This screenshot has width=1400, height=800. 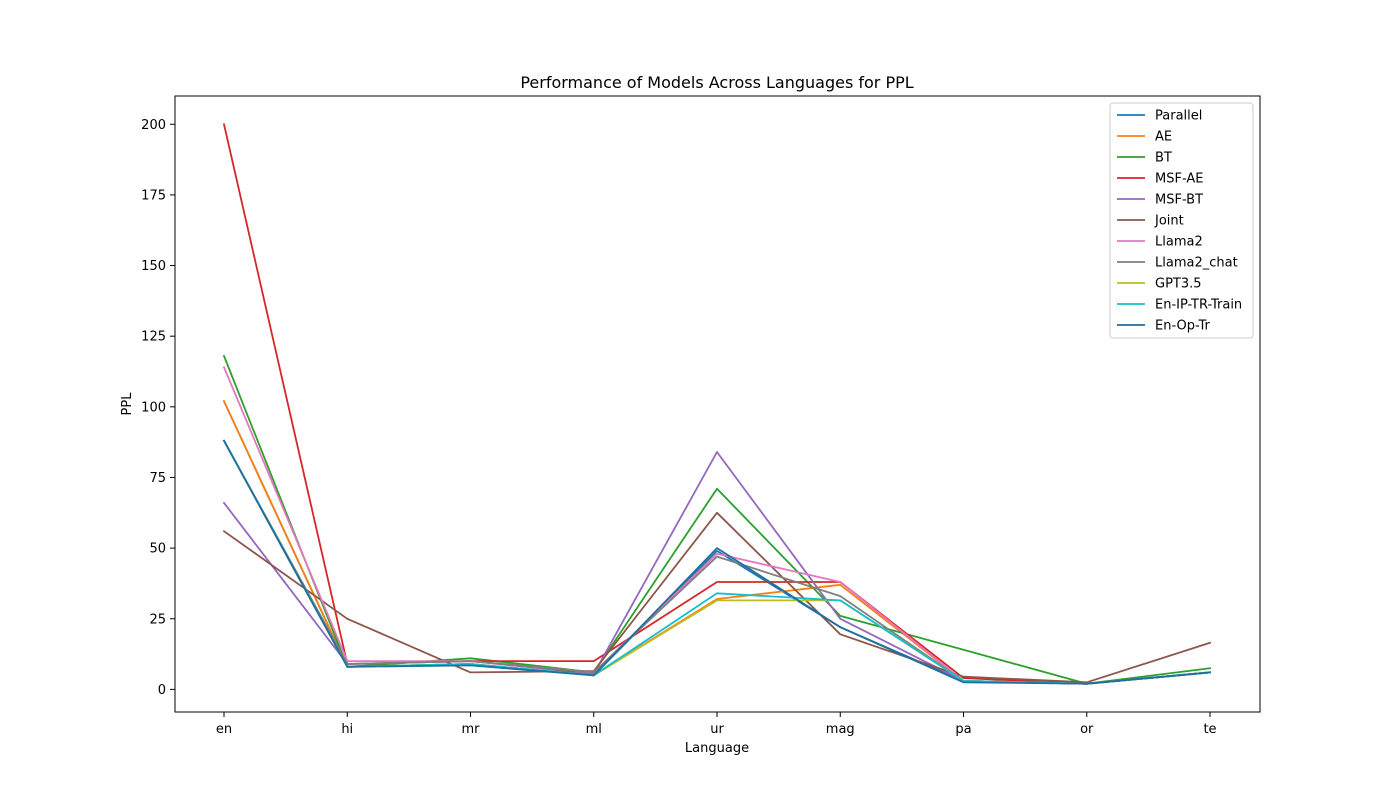 What do you see at coordinates (153, 407) in the screenshot?
I see `y-tick-label: 100` at bounding box center [153, 407].